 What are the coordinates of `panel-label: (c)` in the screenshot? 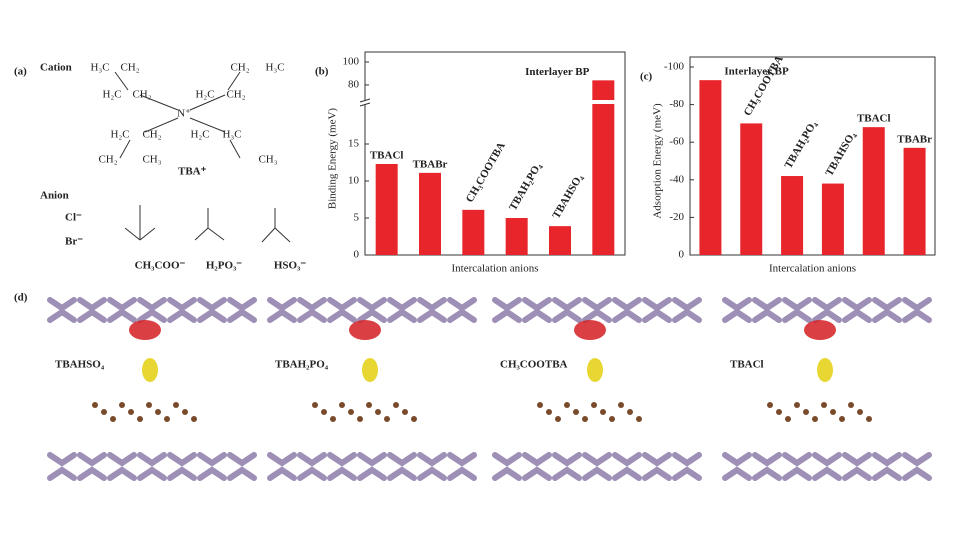 It's located at (646, 77).